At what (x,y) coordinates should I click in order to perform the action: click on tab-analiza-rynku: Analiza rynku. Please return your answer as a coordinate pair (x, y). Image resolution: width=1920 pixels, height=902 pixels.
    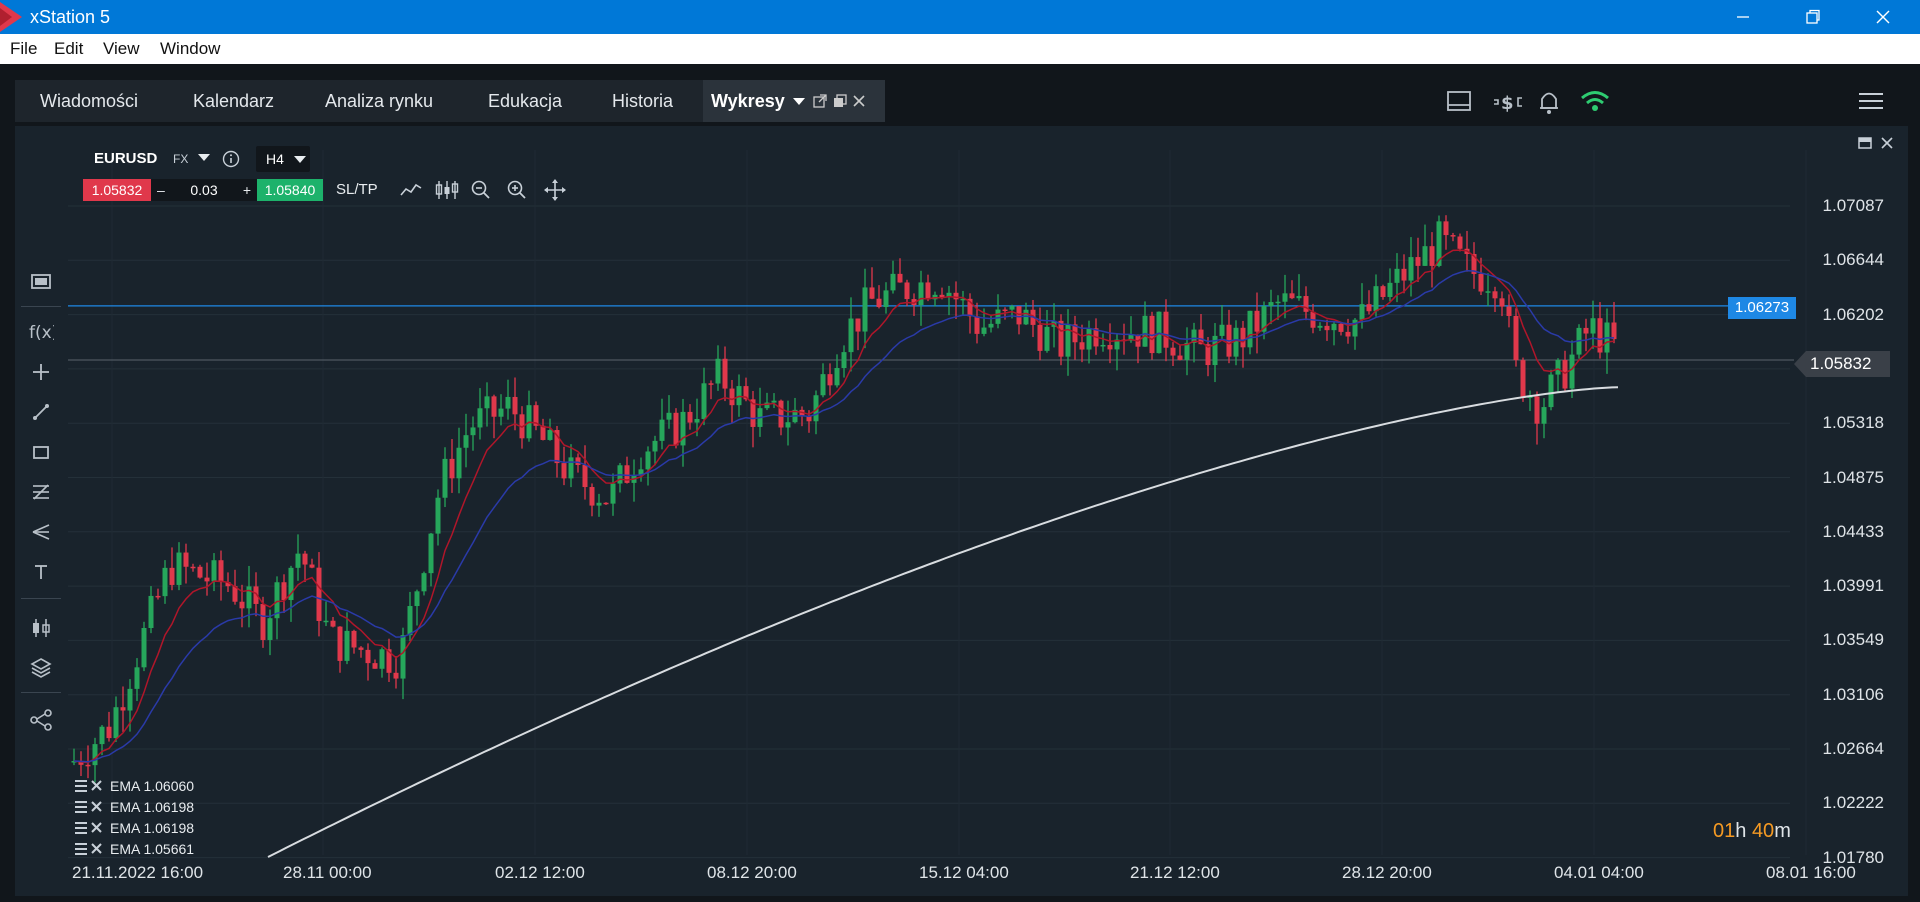
    Looking at the image, I should click on (379, 101).